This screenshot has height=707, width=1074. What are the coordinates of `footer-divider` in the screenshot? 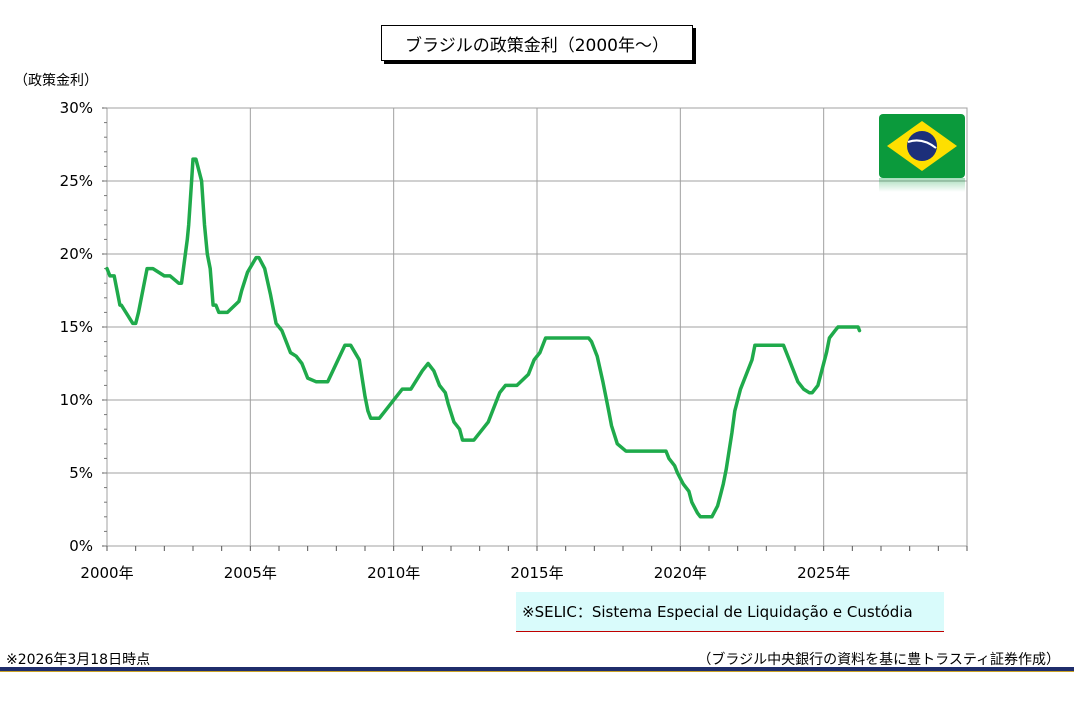 It's located at (537, 669).